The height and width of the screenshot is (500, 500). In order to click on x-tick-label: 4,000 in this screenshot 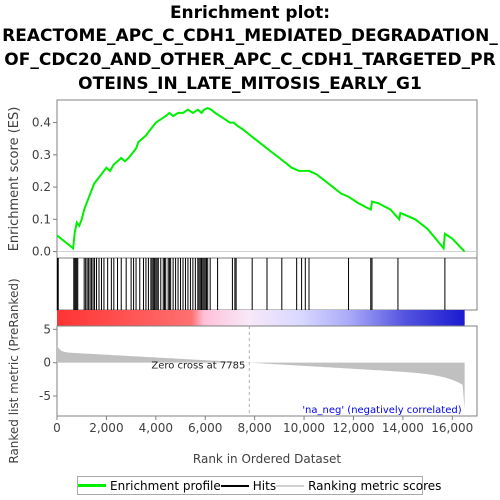, I will do `click(156, 428)`.